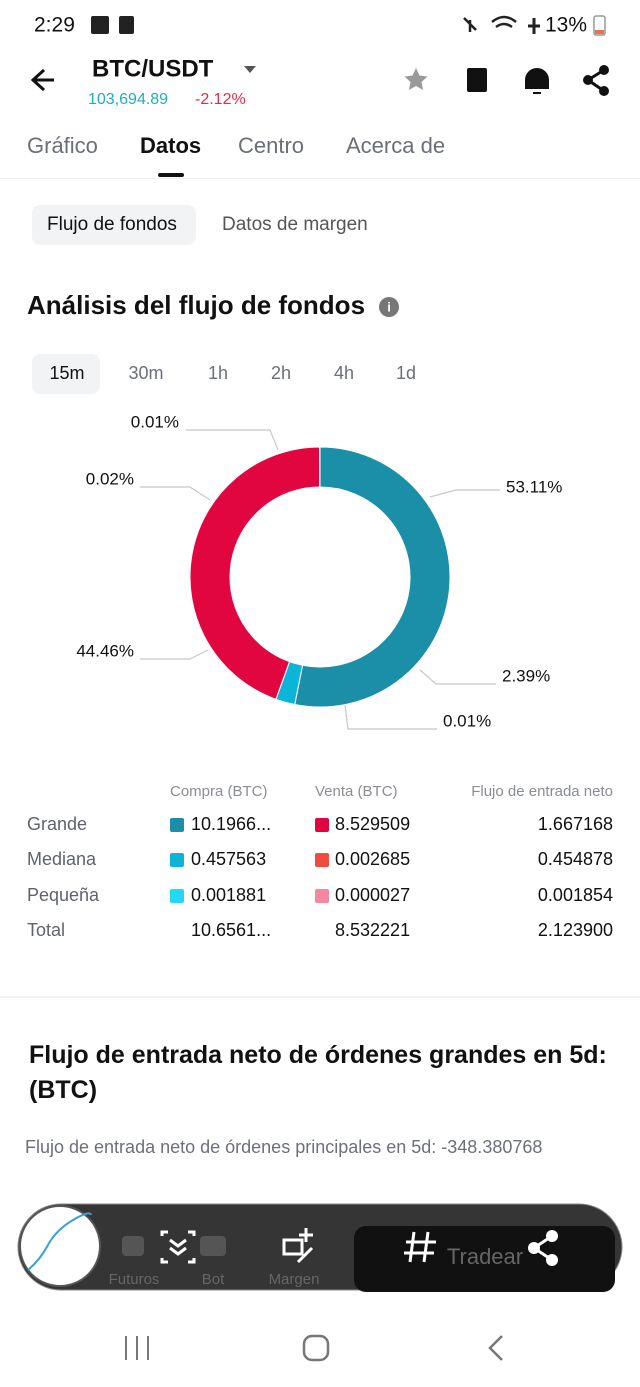  Describe the element at coordinates (219, 791) in the screenshot. I see `col-header: Compra (BTC)` at that location.